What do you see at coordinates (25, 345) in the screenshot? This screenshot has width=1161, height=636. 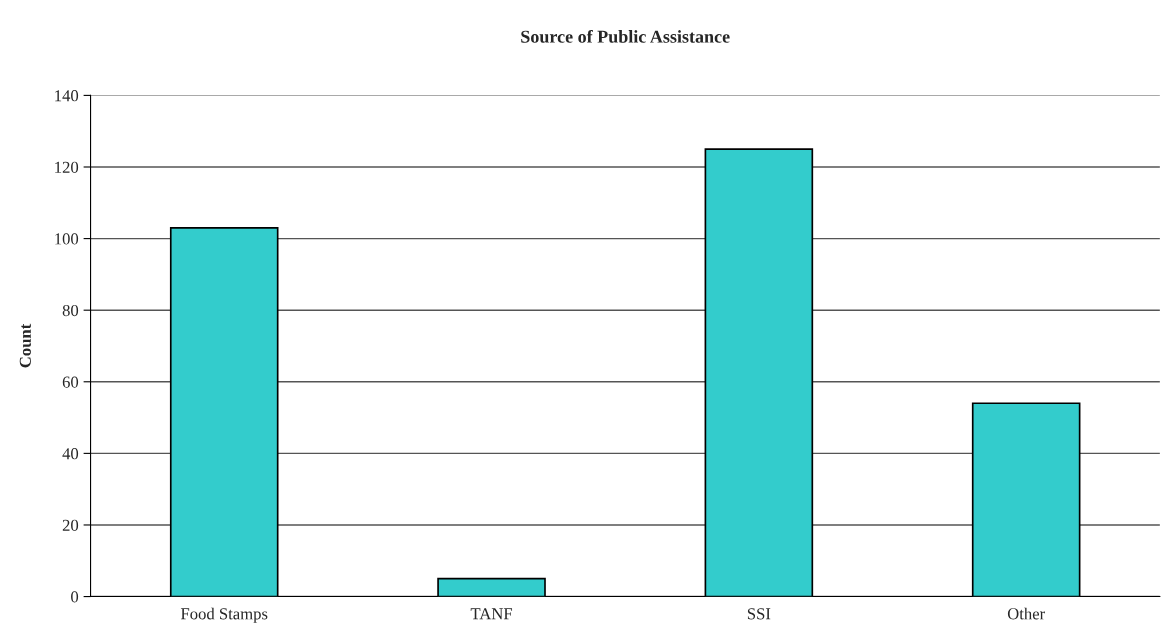 I see `y-axis-title: Count` at bounding box center [25, 345].